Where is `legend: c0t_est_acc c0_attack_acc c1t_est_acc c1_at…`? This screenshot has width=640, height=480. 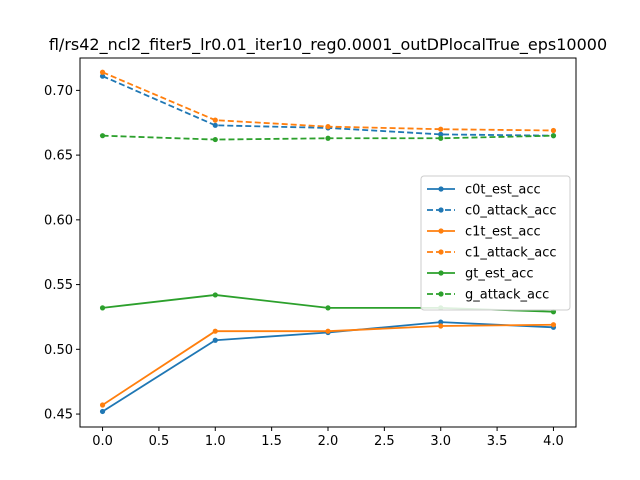
legend: c0t_est_acc c0_attack_acc c1t_est_acc c1_at… is located at coordinates (495, 243).